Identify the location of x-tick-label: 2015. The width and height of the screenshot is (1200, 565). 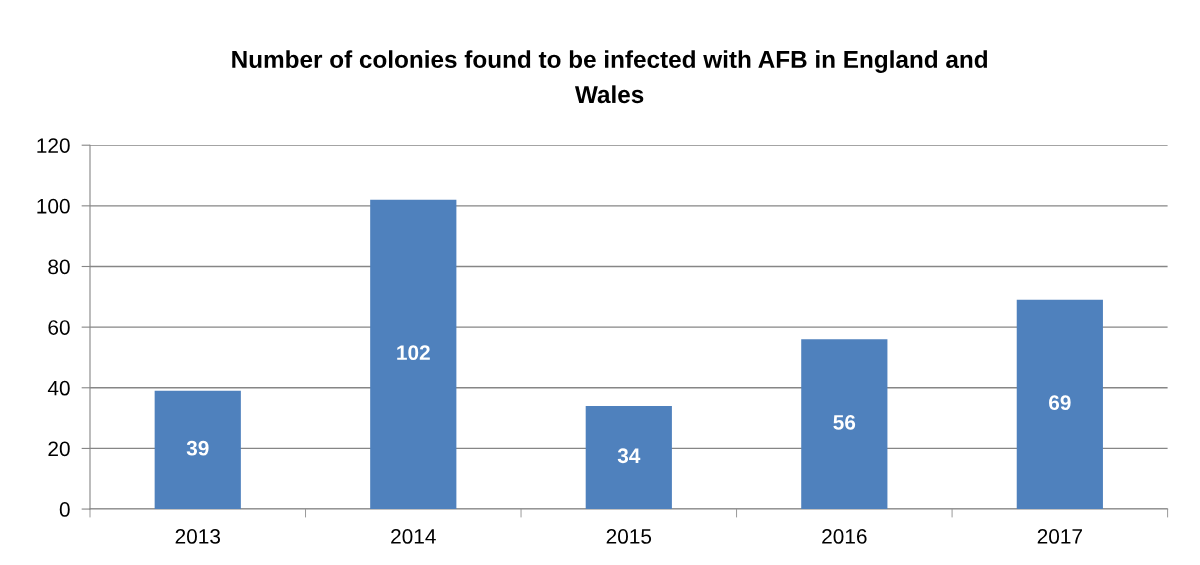
(629, 536).